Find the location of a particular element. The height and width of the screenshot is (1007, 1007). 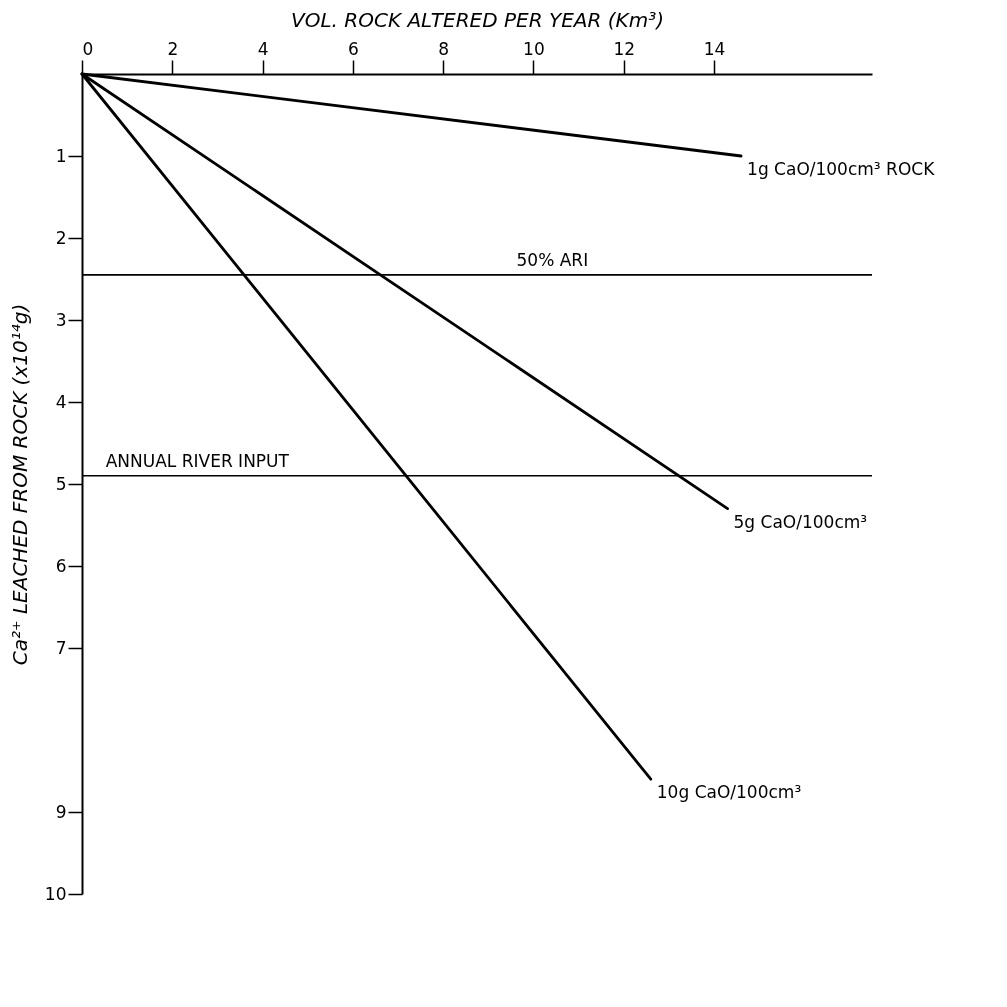

x-tick-label: 4 is located at coordinates (263, 48).